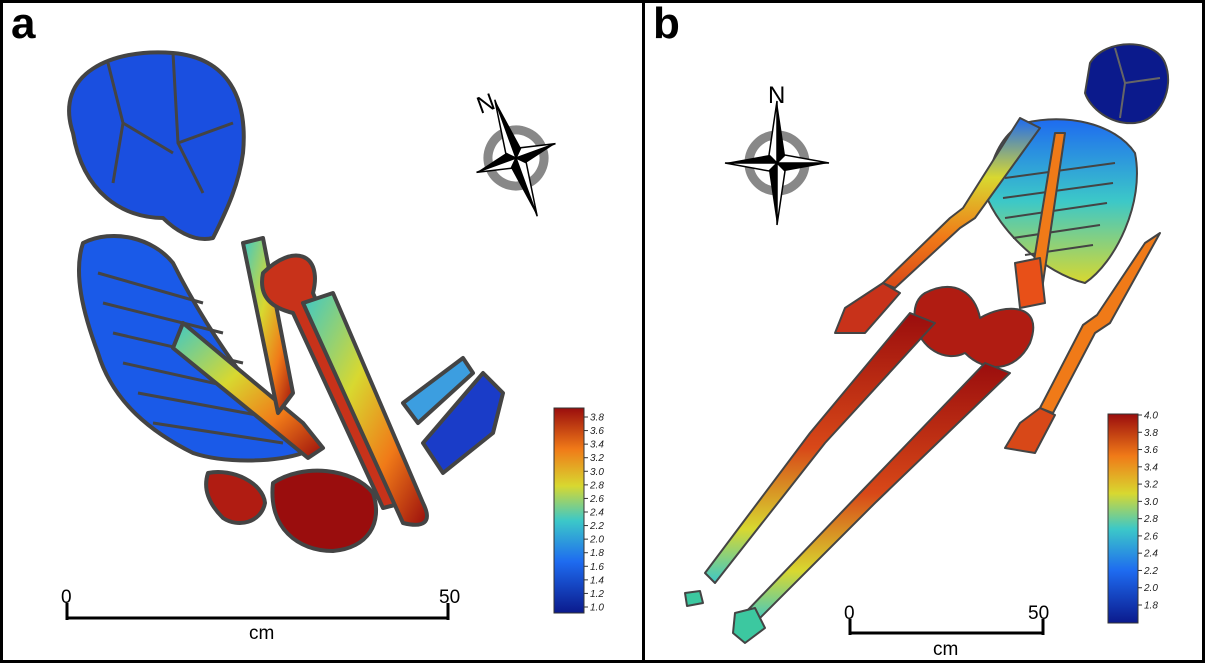 The height and width of the screenshot is (663, 1205). What do you see at coordinates (945, 649) in the screenshot?
I see `scale-unit-b: cm` at bounding box center [945, 649].